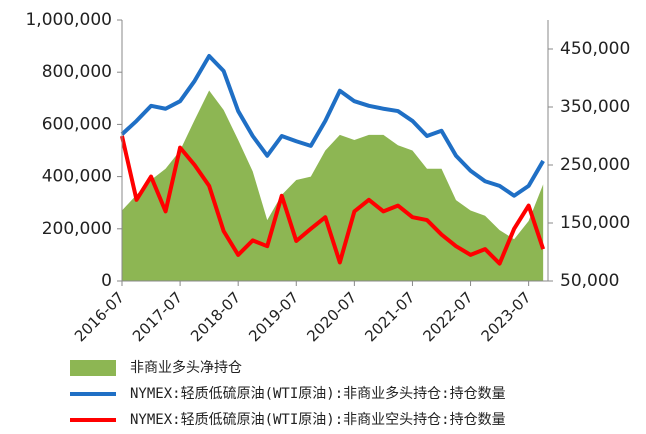  Describe the element at coordinates (77, 72) in the screenshot. I see `y-tick-label: 800,000` at that location.